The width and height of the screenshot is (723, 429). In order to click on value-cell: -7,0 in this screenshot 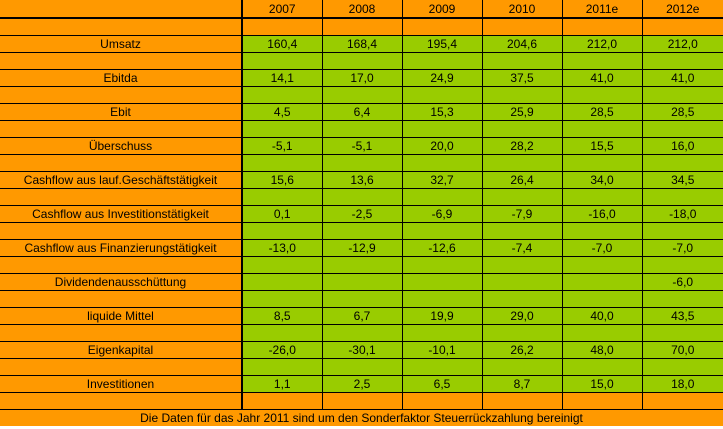, I will do `click(682, 248)`.